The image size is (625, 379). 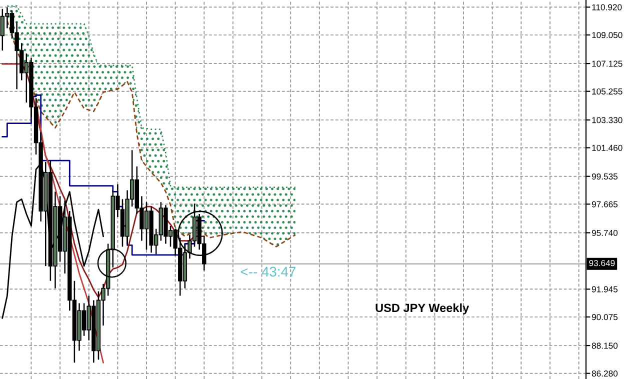 What do you see at coordinates (605, 317) in the screenshot?
I see `y-tick-label: 90.075` at bounding box center [605, 317].